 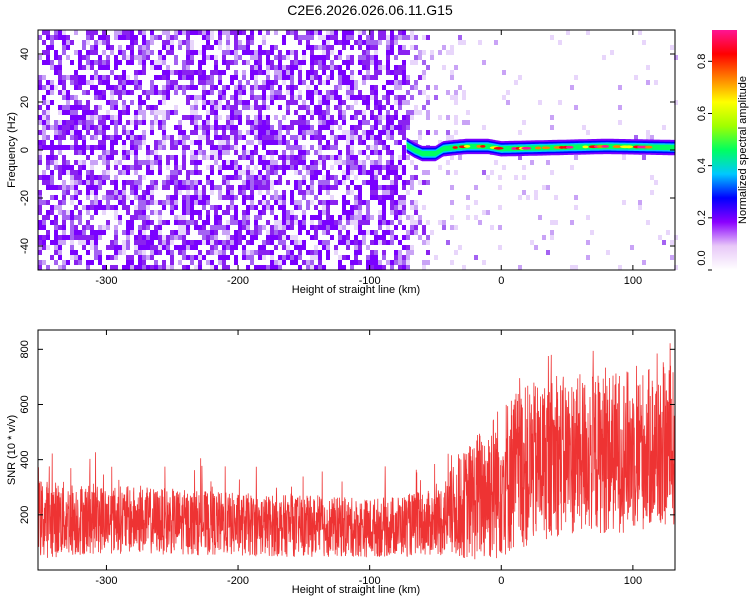 What do you see at coordinates (25, 404) in the screenshot?
I see `snr-y-tick-label: 600` at bounding box center [25, 404].